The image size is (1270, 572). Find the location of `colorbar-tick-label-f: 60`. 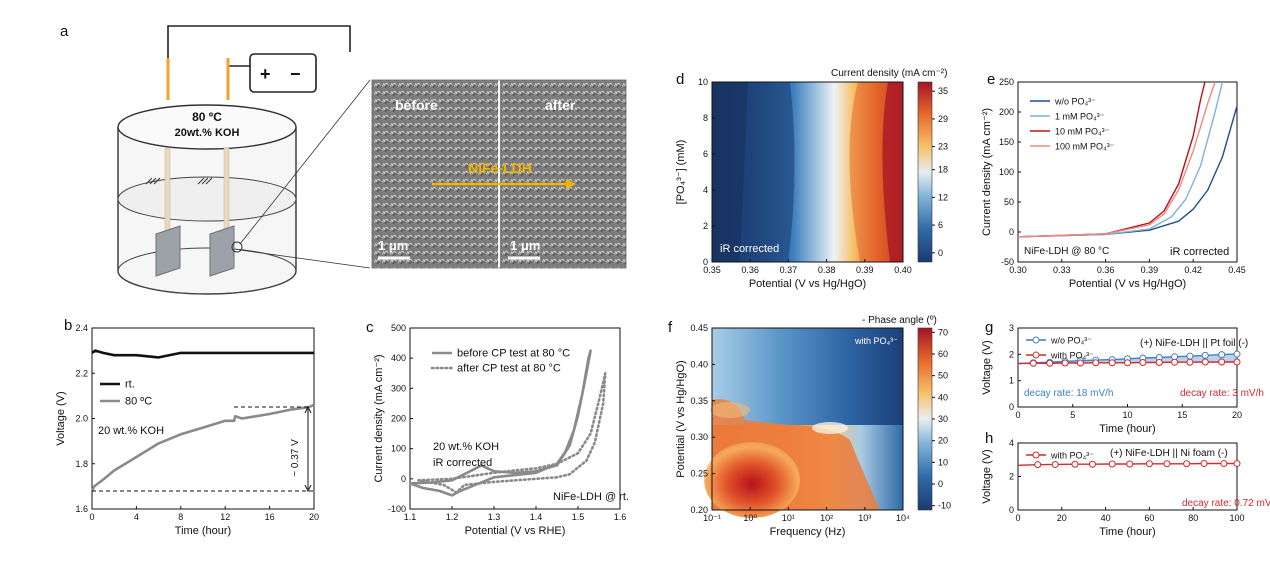

colorbar-tick-label-f: 60 is located at coordinates (943, 354).